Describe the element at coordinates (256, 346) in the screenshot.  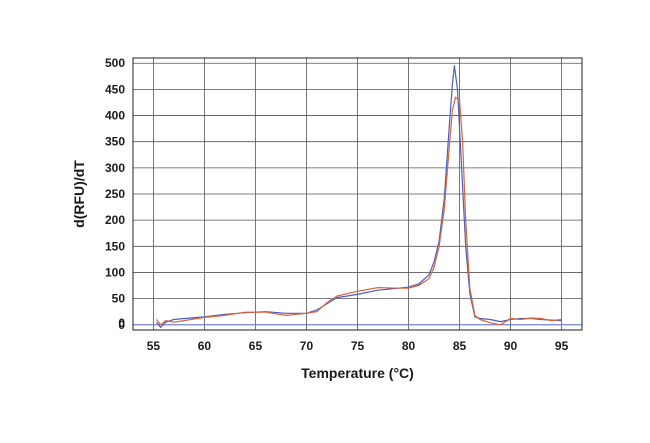
I see `x-tick-label: 65` at that location.